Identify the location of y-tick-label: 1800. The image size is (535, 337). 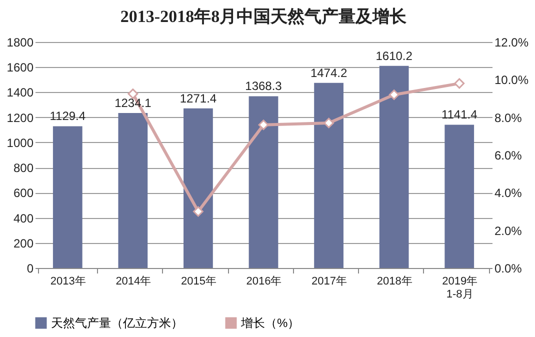
(20, 43).